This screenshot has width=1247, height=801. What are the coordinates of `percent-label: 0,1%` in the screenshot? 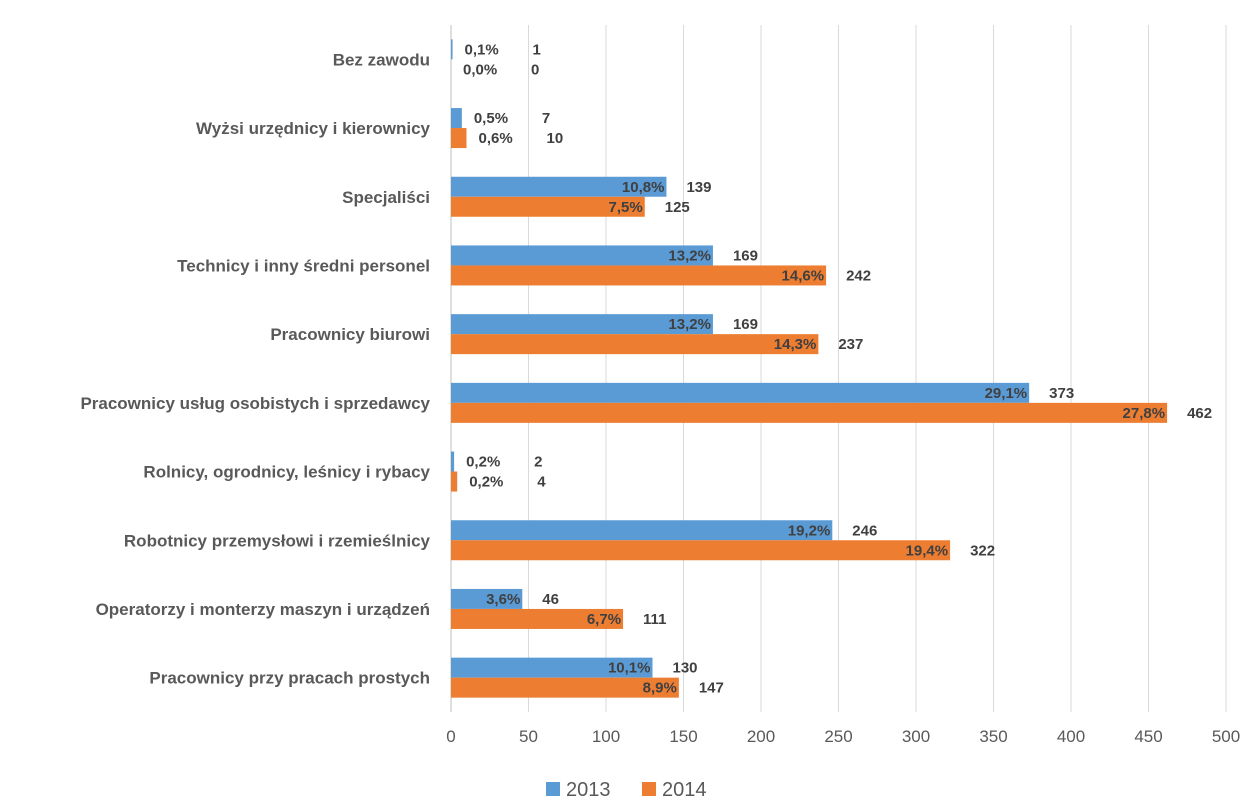 It's located at (482, 49).